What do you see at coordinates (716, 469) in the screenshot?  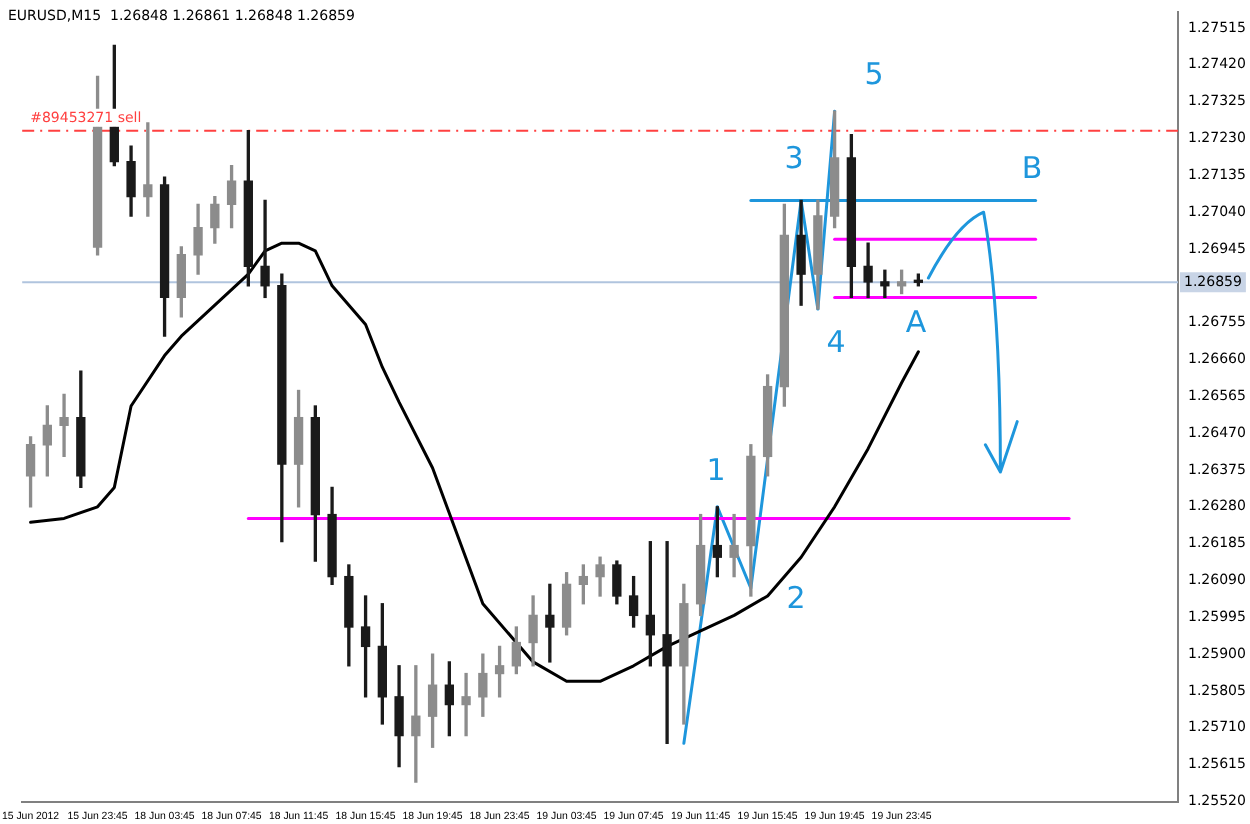 I see `annotation: 1` at bounding box center [716, 469].